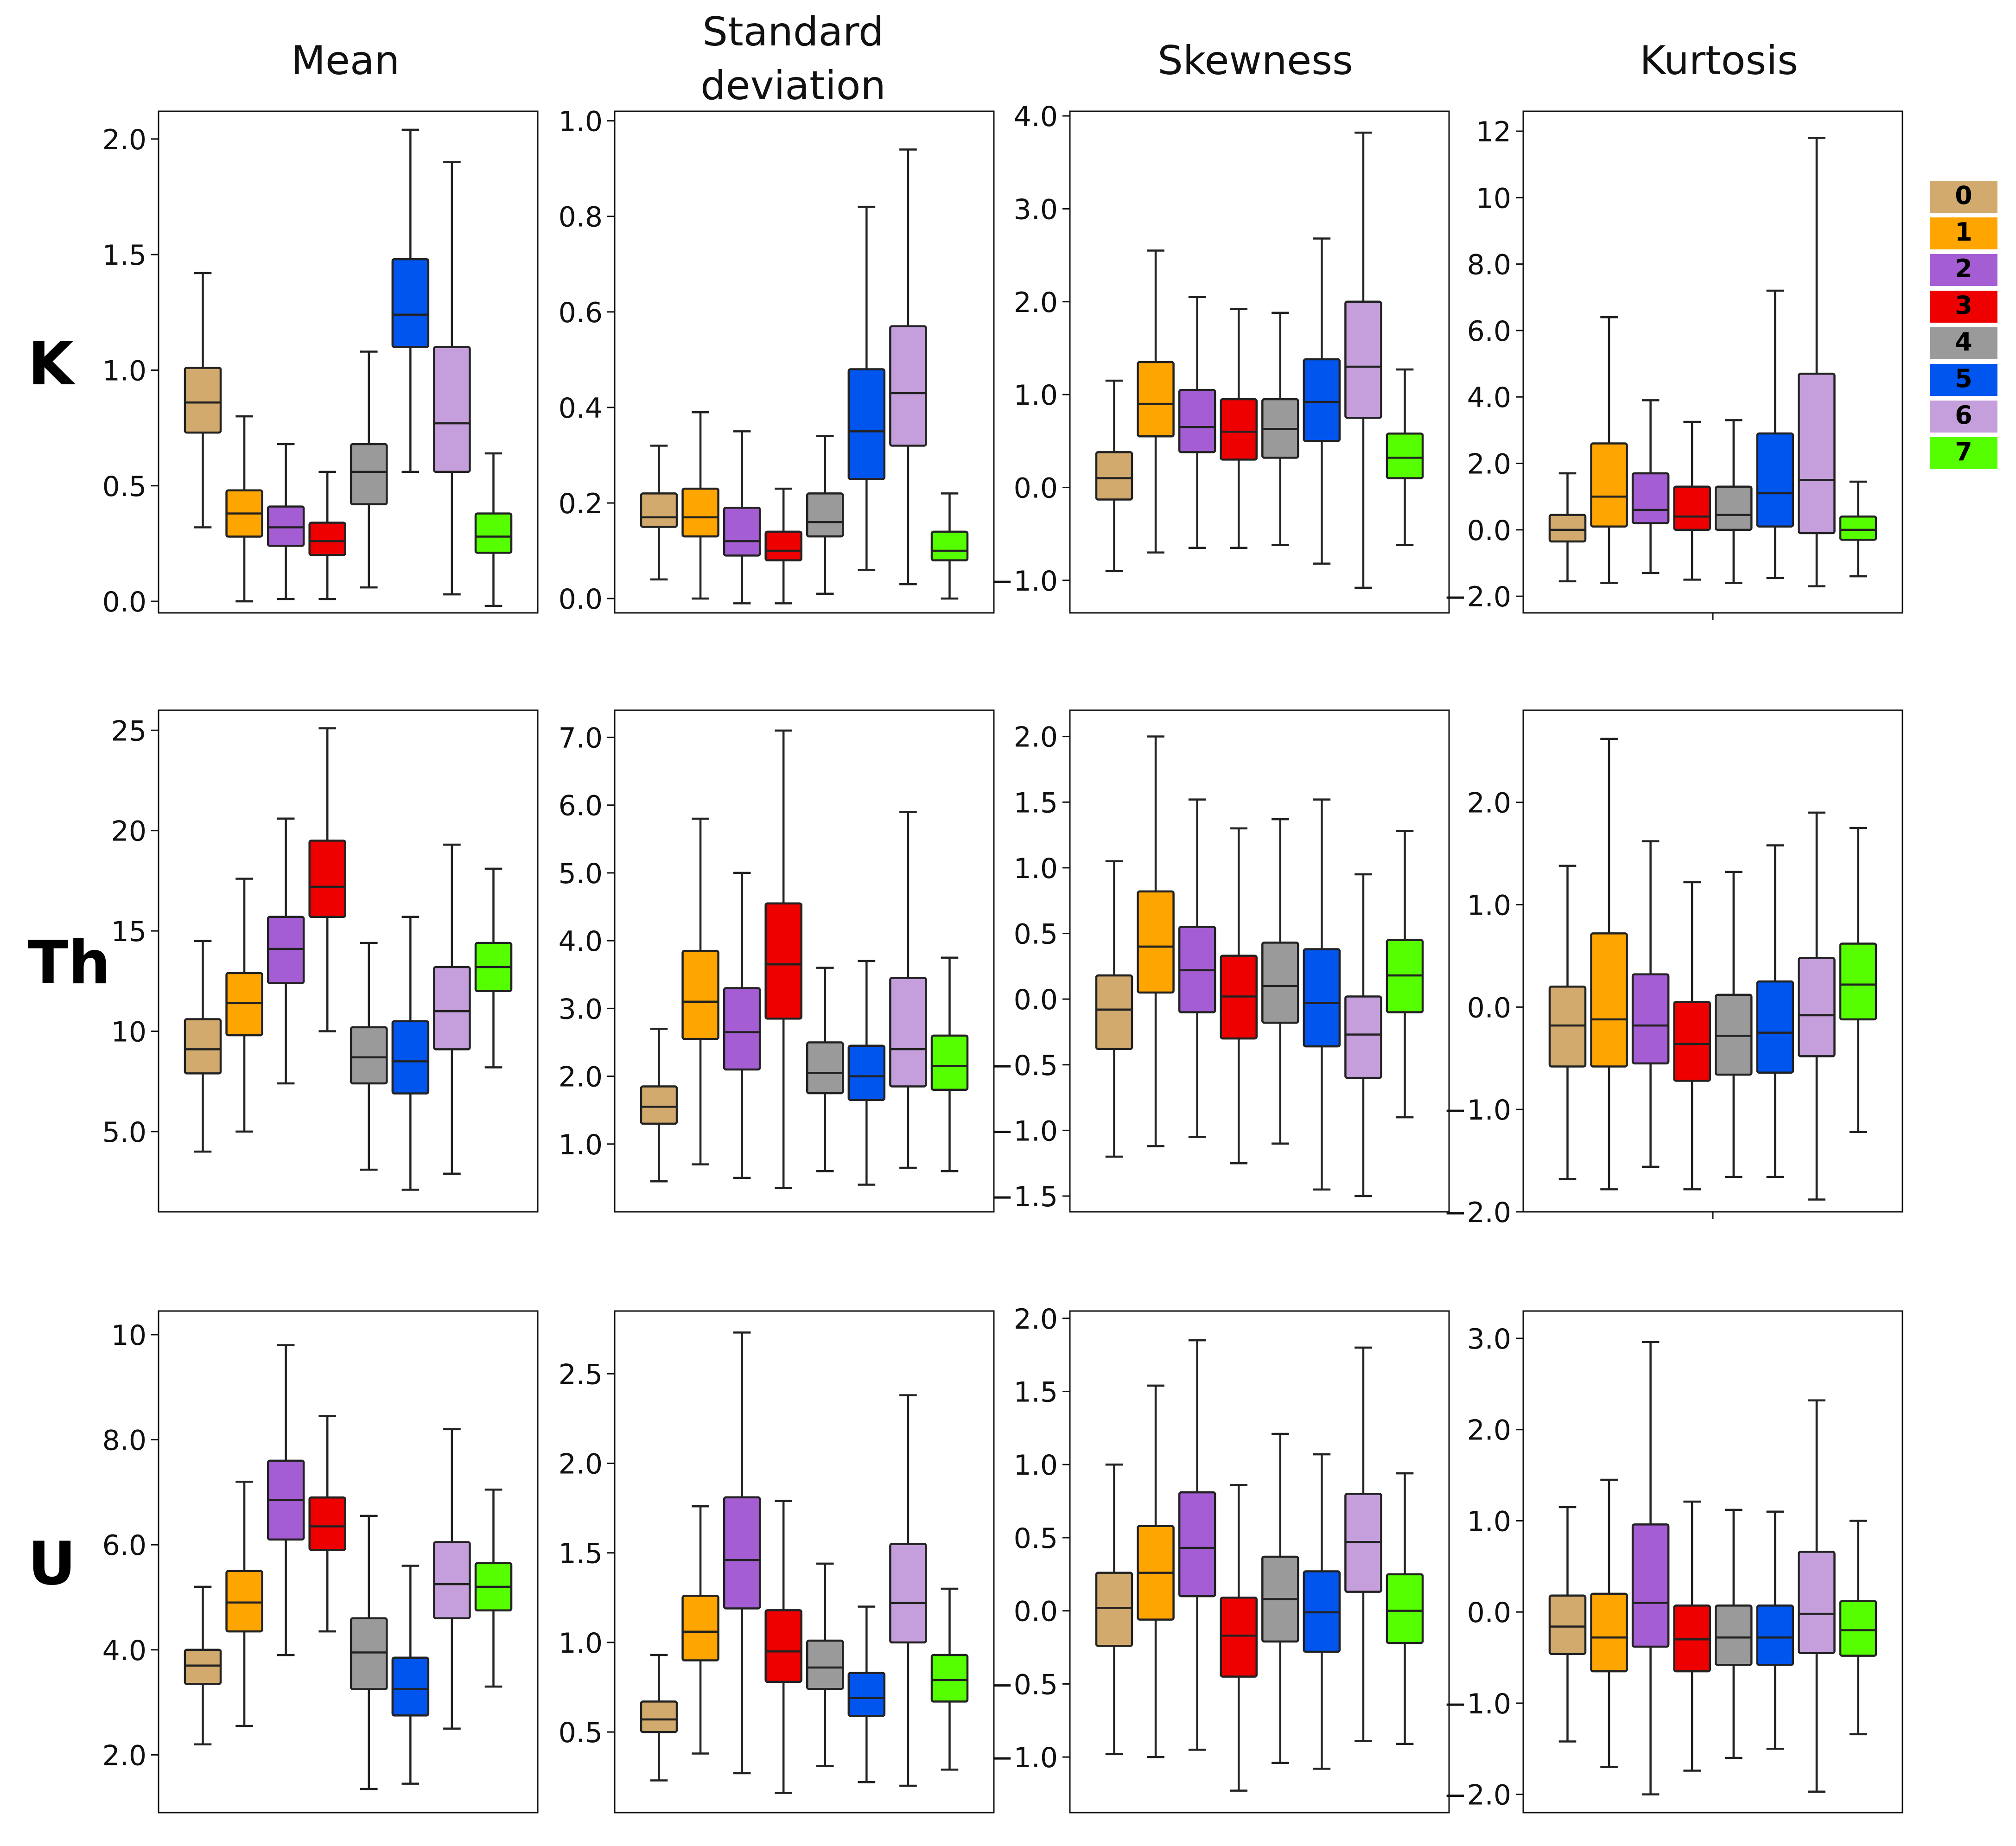  I want to click on legend-item-7: 7, so click(1964, 453).